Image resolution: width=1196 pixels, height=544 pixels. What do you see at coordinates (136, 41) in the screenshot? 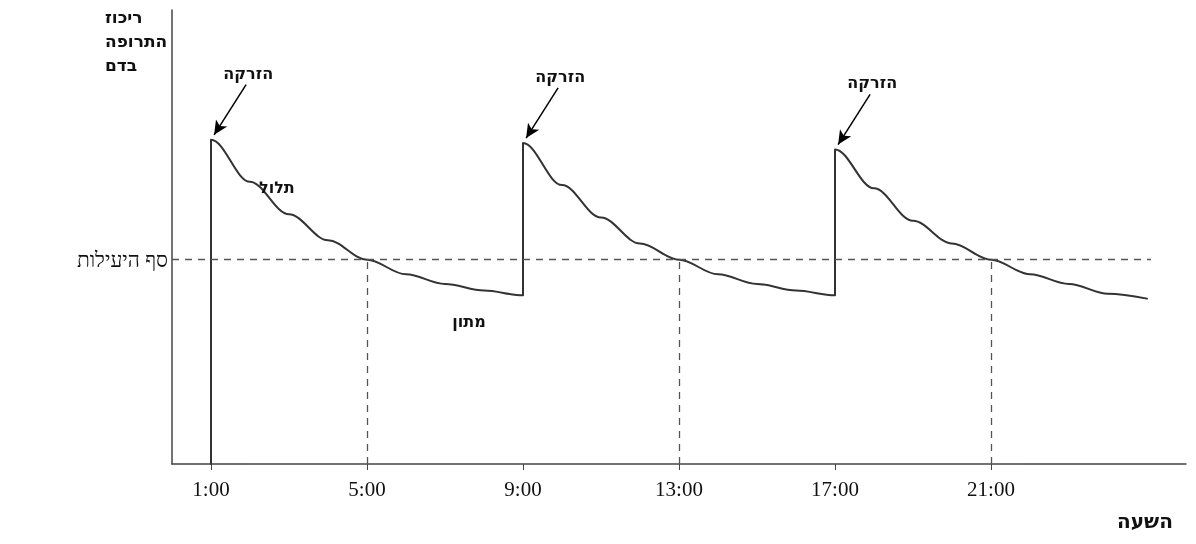
I see `y-axis-title: ריכוז התרופה בדם` at bounding box center [136, 41].